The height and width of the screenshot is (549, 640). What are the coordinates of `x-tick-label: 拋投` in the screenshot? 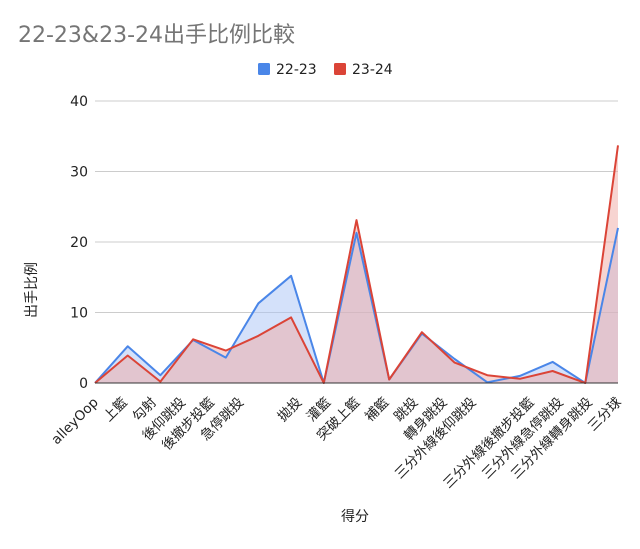 It's located at (290, 410).